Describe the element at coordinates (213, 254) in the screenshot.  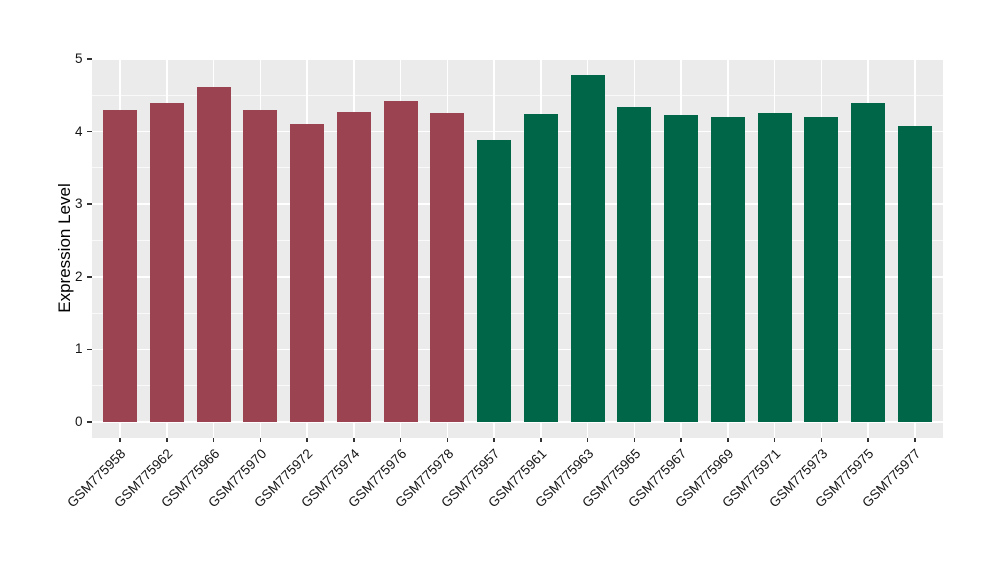
I see `bar-GSM775966` at that location.